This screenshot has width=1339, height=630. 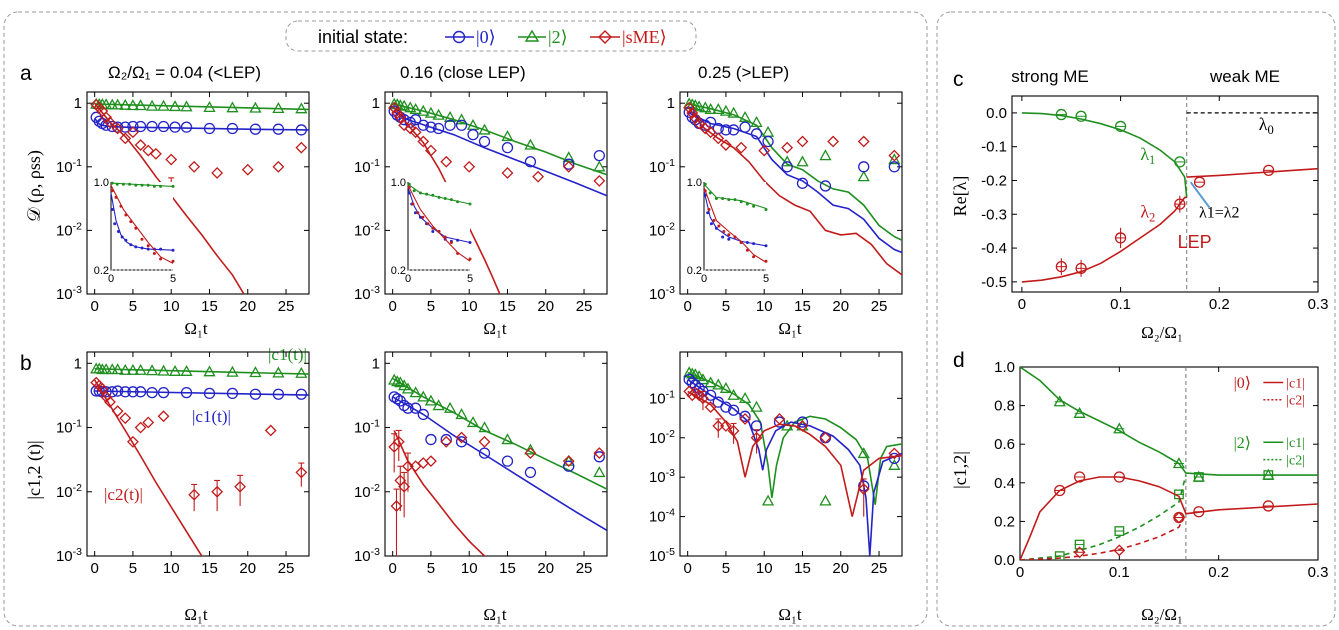 I want to click on y-tick-label-b3-0: 10⁻¹, so click(x=662, y=397).